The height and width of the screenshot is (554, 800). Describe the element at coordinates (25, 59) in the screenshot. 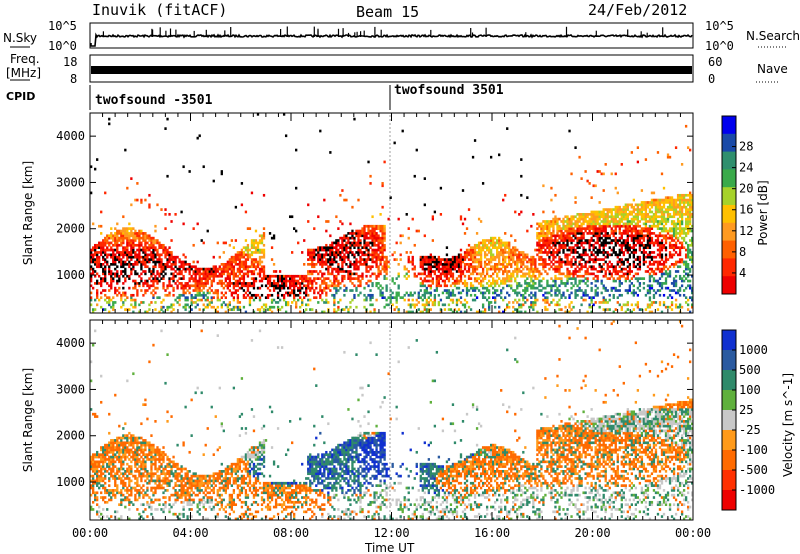

I see `freq-label: Freq.` at that location.